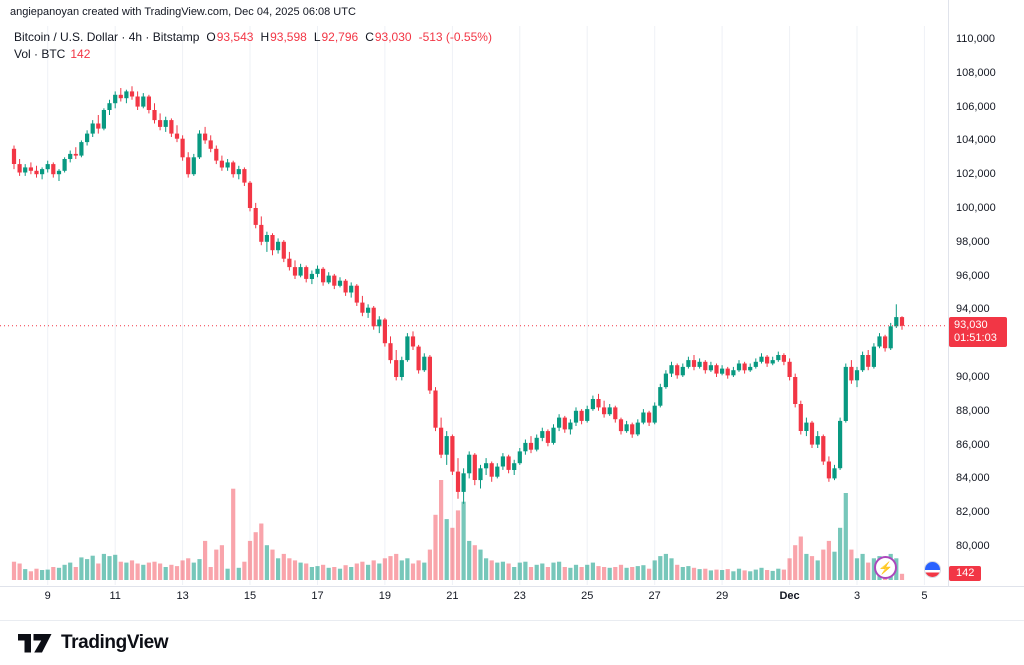  Describe the element at coordinates (885, 567) in the screenshot. I see `lightning-icon: ⚡` at that location.